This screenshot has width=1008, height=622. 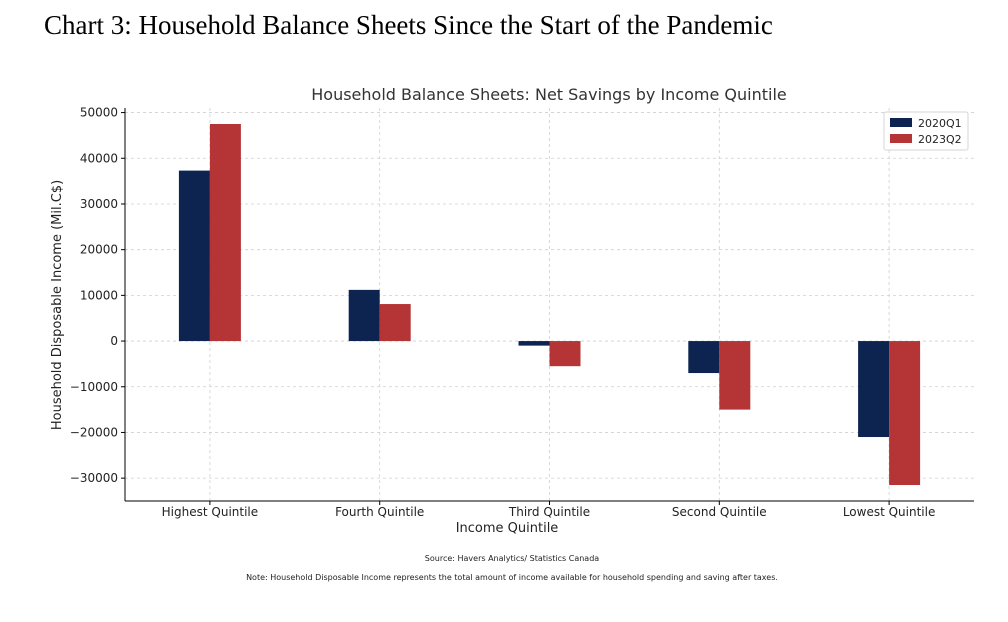 What do you see at coordinates (99, 158) in the screenshot?
I see `y-tick-label: 40000` at bounding box center [99, 158].